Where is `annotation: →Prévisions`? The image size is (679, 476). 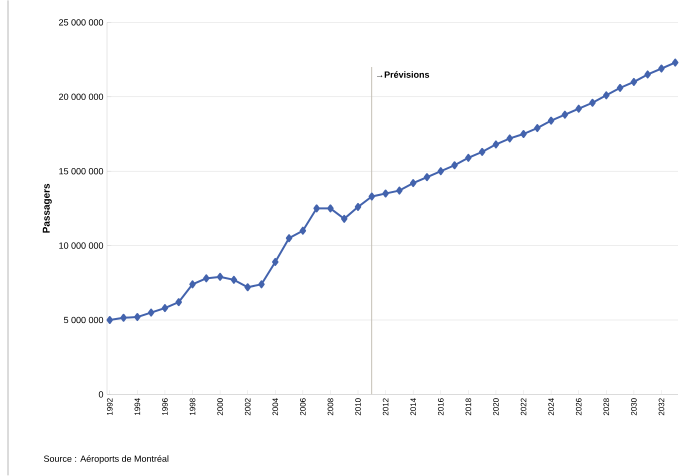 annotation: →Prévisions is located at coordinates (403, 74).